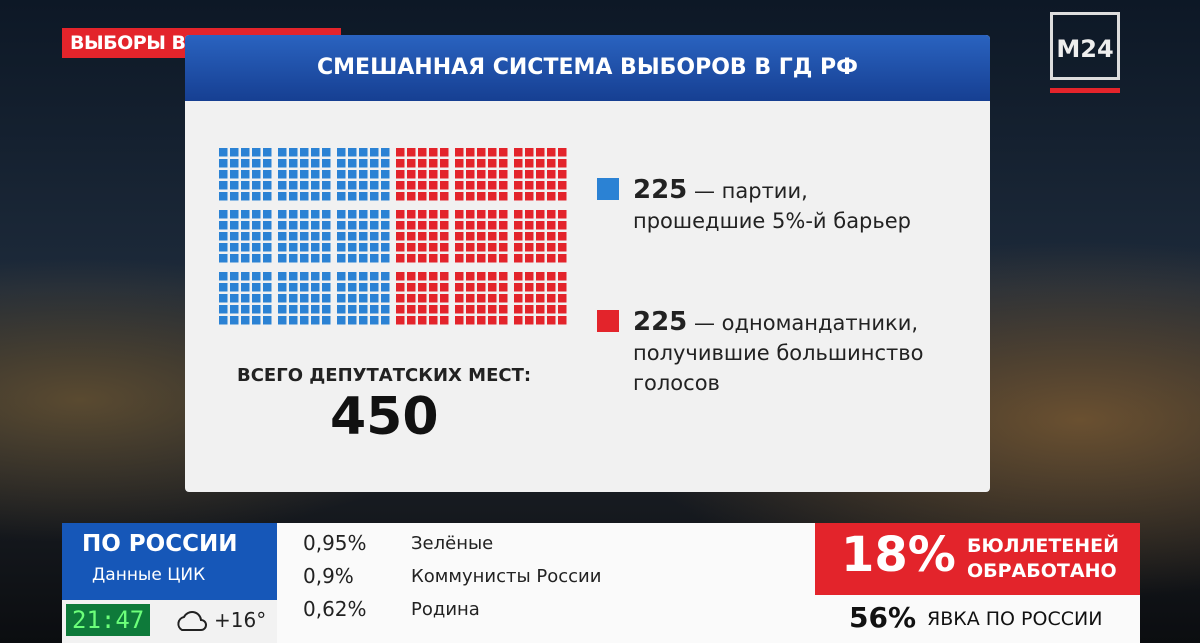 The width and height of the screenshot is (1200, 643). What do you see at coordinates (192, 621) in the screenshot?
I see `weather-icon` at bounding box center [192, 621].